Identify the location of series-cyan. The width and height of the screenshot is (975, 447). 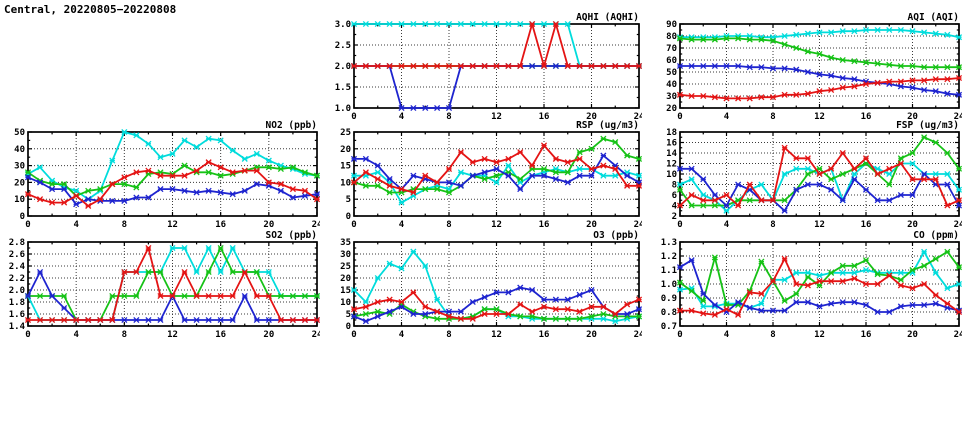
(819, 33).